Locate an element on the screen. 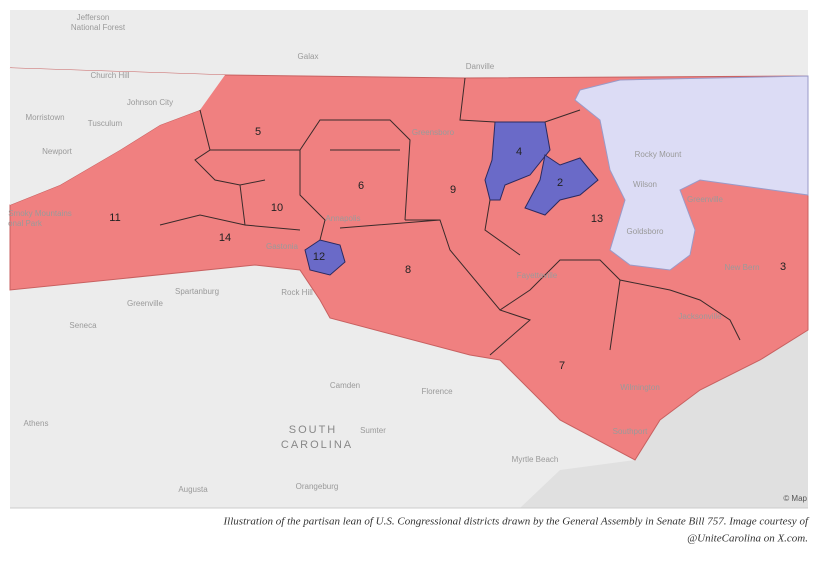 This screenshot has width=826, height=572. district-label: 5 is located at coordinates (258, 132).